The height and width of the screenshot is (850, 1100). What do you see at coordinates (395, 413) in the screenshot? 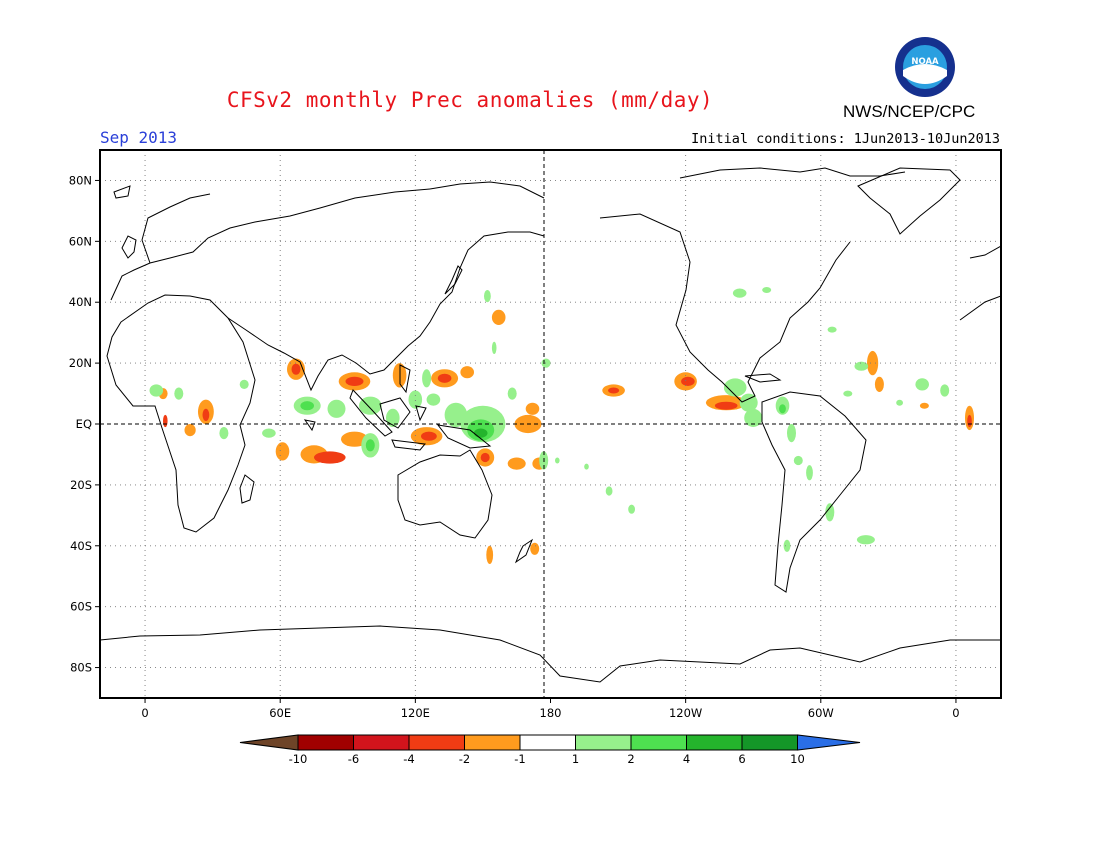
I see `borneo-coast` at bounding box center [395, 413].